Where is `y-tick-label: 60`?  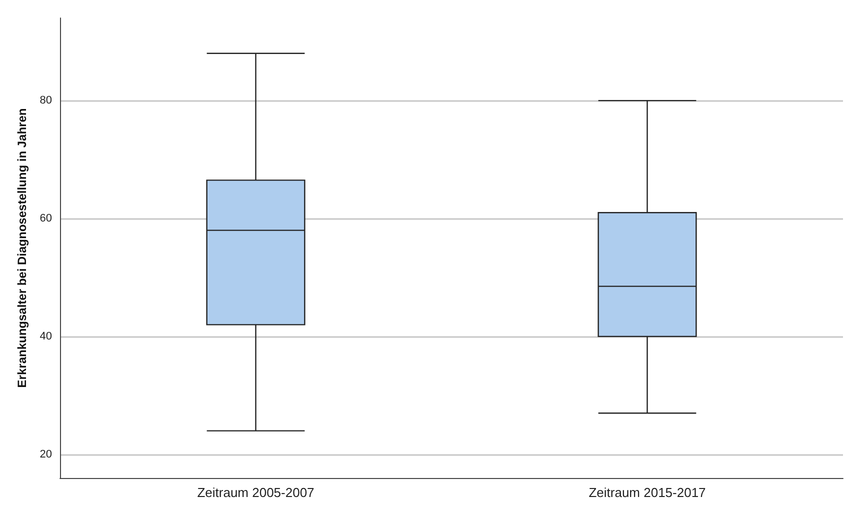 y-tick-label: 60 is located at coordinates (46, 218).